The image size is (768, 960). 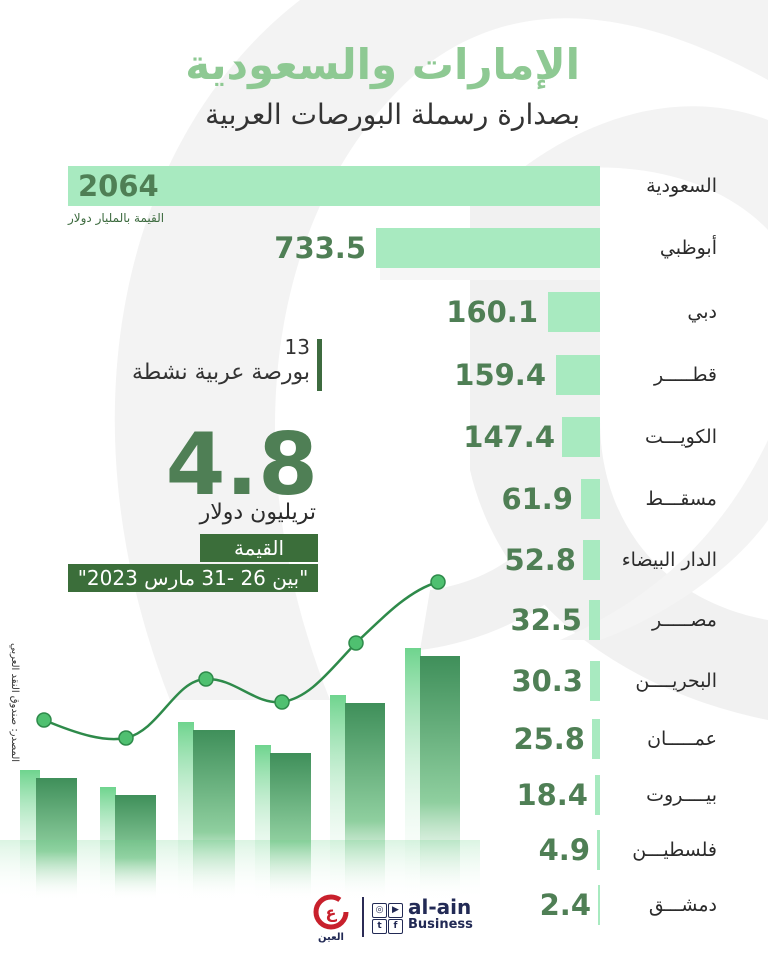 I want to click on bar-label: فلسطيـــن, so click(x=674, y=850).